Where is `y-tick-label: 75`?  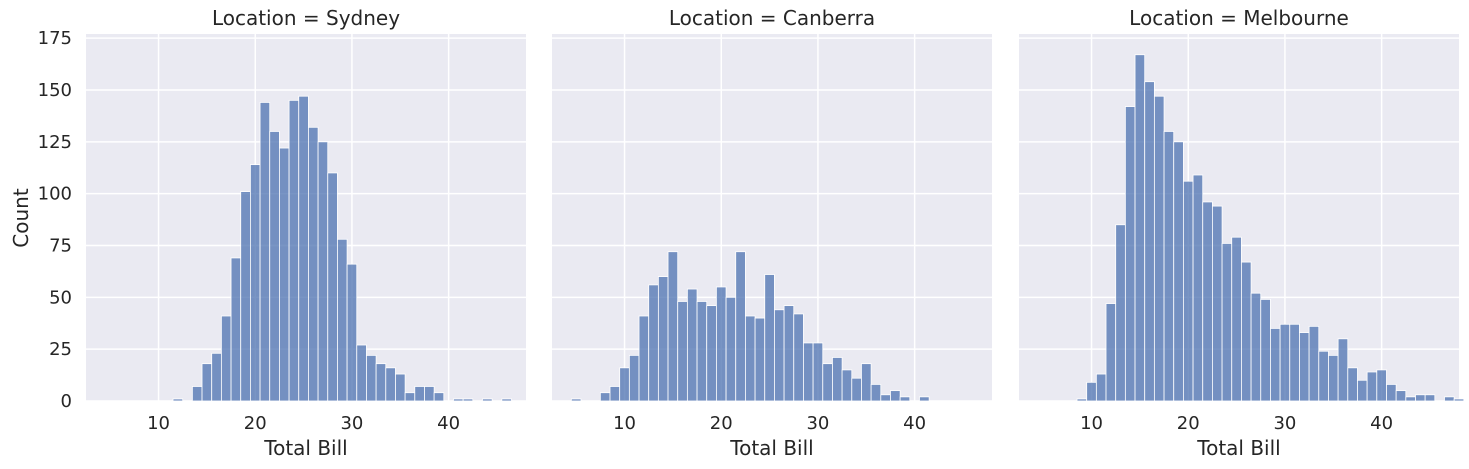
y-tick-label: 75 is located at coordinates (60, 245).